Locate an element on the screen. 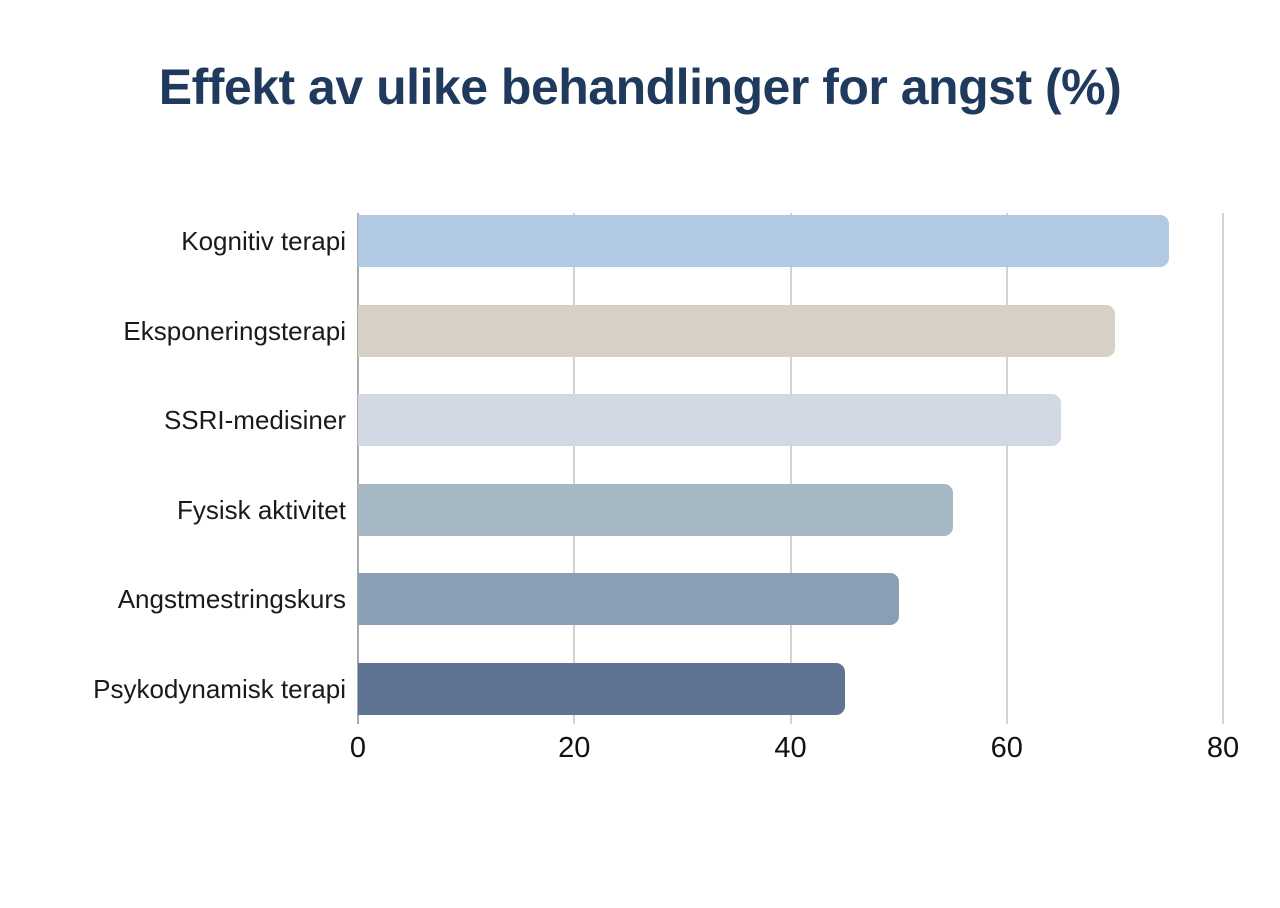 The image size is (1280, 908). bar-kognitiv-terapi is located at coordinates (763, 241).